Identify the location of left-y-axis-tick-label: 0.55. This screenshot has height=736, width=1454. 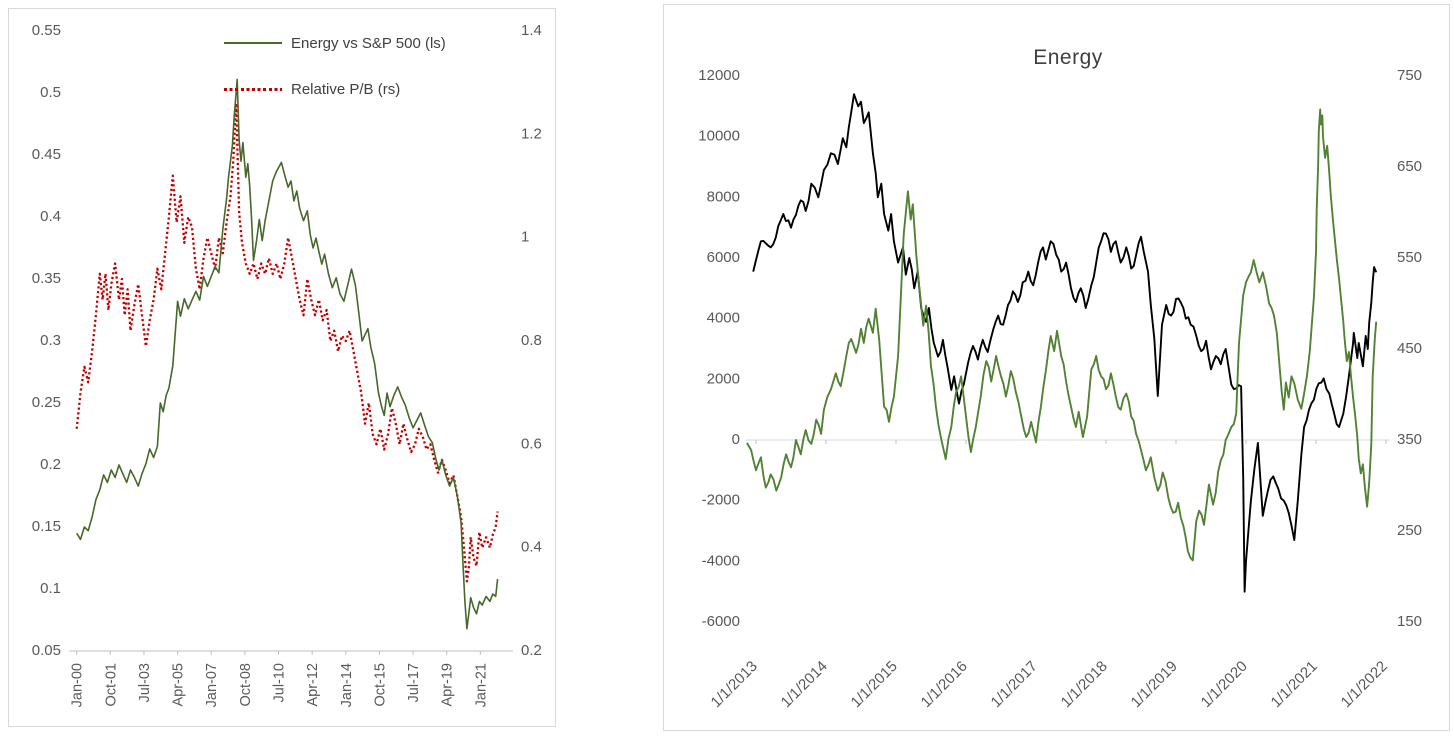
(46, 30).